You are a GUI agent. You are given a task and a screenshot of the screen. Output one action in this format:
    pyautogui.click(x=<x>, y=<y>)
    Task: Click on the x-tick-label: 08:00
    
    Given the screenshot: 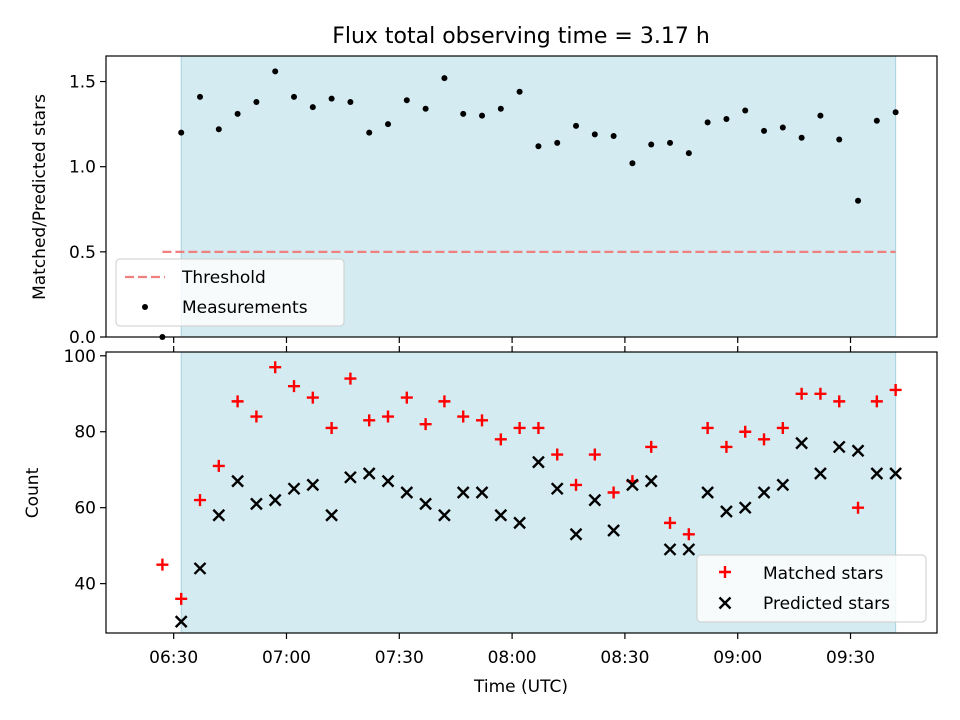 What is the action you would take?
    pyautogui.click(x=512, y=658)
    